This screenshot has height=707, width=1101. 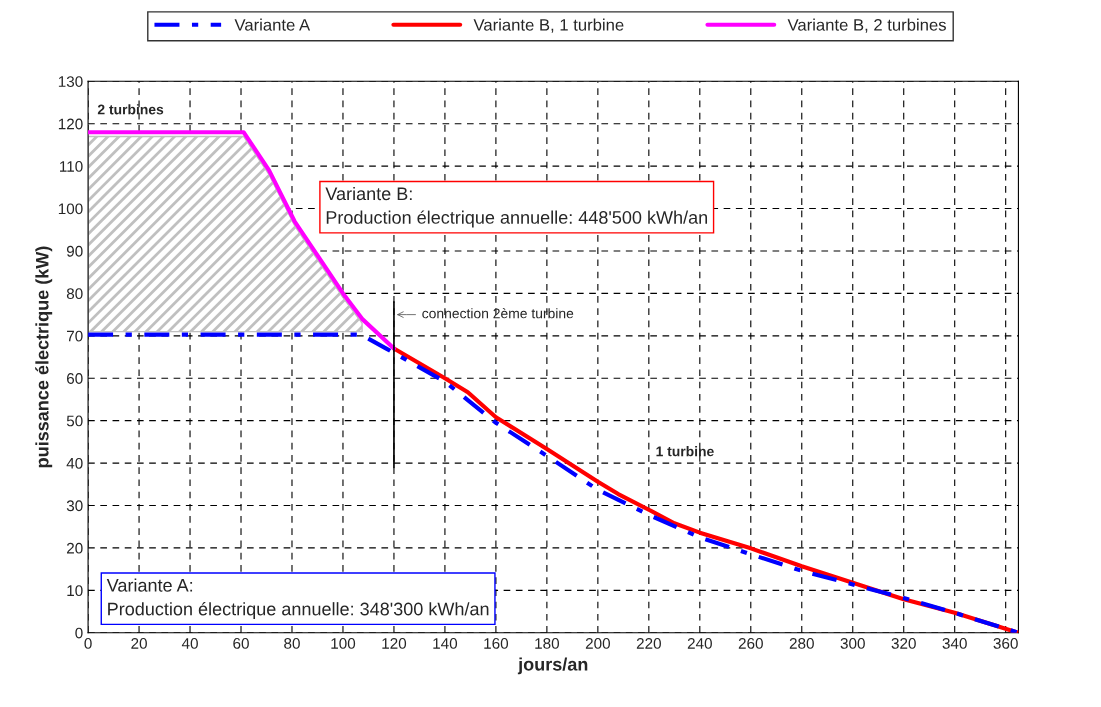 What do you see at coordinates (70, 81) in the screenshot?
I see `y-tick-label: 130` at bounding box center [70, 81].